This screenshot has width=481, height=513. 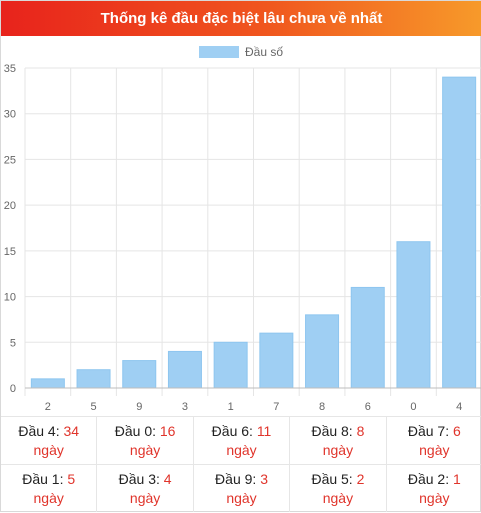 What do you see at coordinates (338, 488) in the screenshot?
I see `stat-cell: Đầu 5: 2 ngày` at bounding box center [338, 488].